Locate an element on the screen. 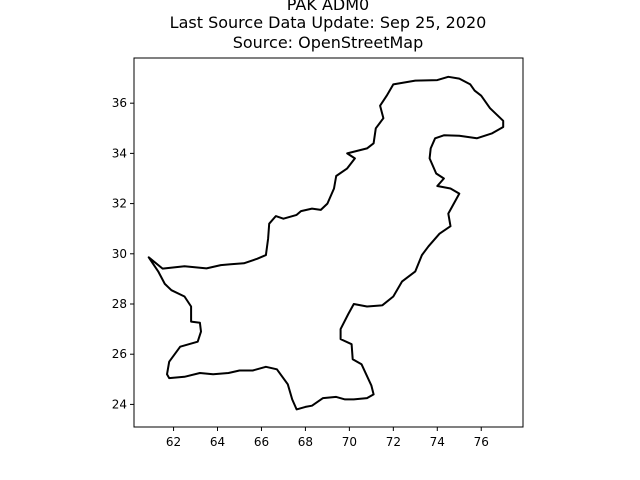 The image size is (640, 480). y-tick-label: 26 is located at coordinates (119, 354).